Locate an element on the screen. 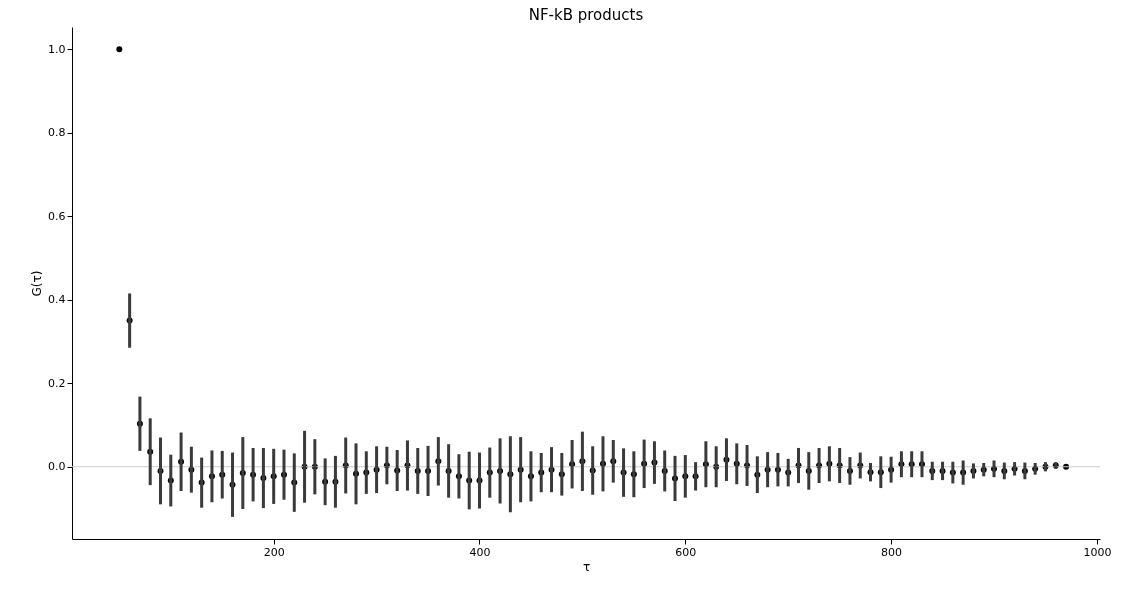 The width and height of the screenshot is (1145, 610). x-tick-label: 400 is located at coordinates (480, 552).